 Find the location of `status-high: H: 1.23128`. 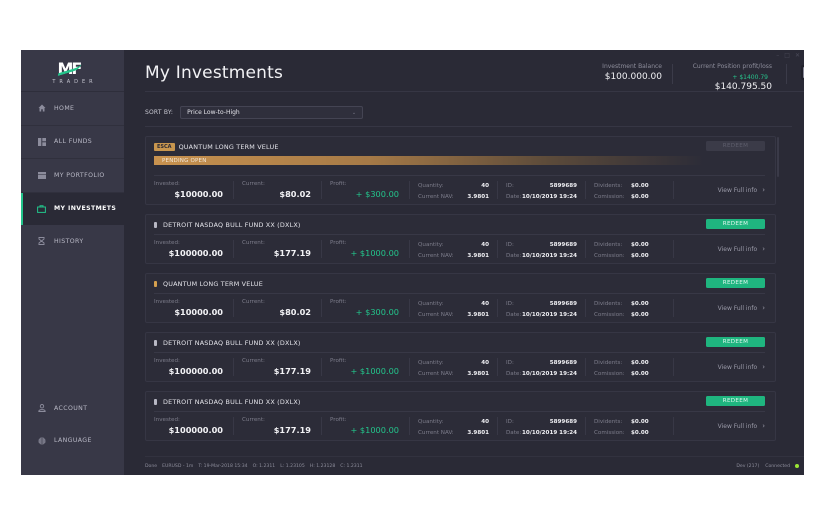

status-high: H: 1.23128 is located at coordinates (322, 466).